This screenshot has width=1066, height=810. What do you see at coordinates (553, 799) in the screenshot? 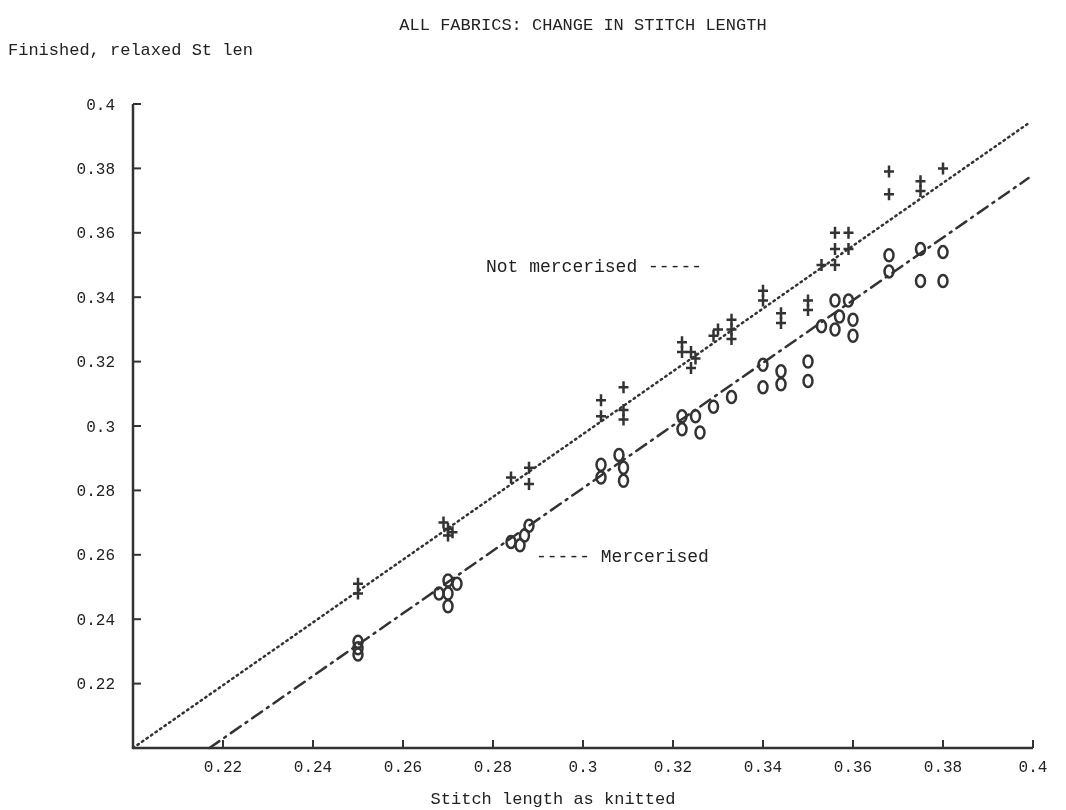
I see `x-axis-title: Stitch length as knitted` at bounding box center [553, 799].